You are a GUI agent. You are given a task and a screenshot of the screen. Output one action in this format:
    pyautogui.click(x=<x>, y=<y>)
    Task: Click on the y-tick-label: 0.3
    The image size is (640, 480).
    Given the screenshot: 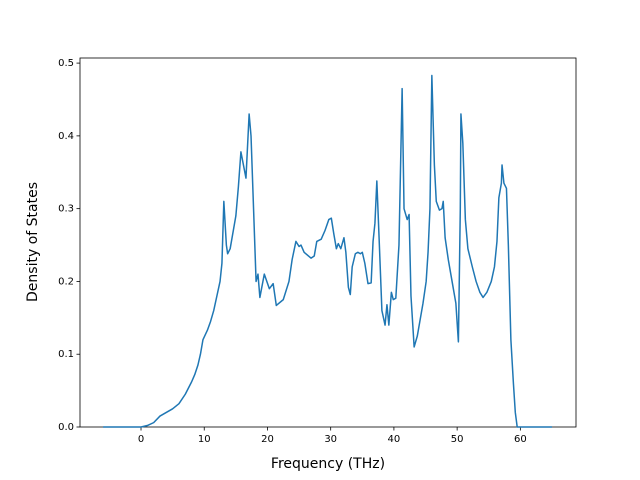 What is the action you would take?
    pyautogui.click(x=66, y=209)
    